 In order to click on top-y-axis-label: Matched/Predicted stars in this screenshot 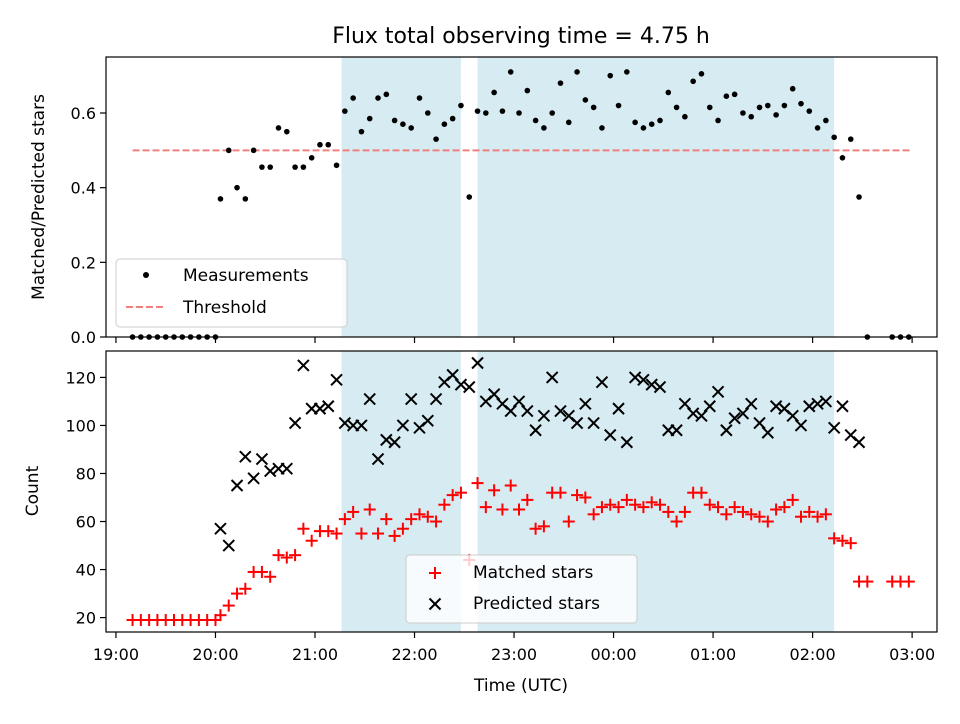, I will do `click(39, 197)`.